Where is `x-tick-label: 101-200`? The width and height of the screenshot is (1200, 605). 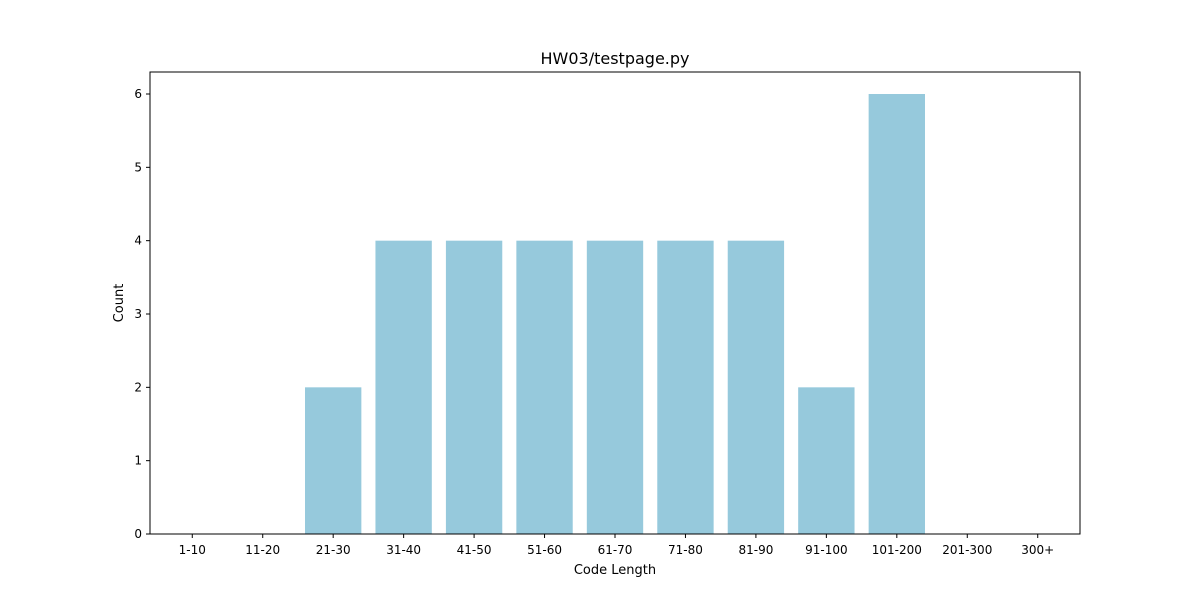 x-tick-label: 101-200 is located at coordinates (897, 550).